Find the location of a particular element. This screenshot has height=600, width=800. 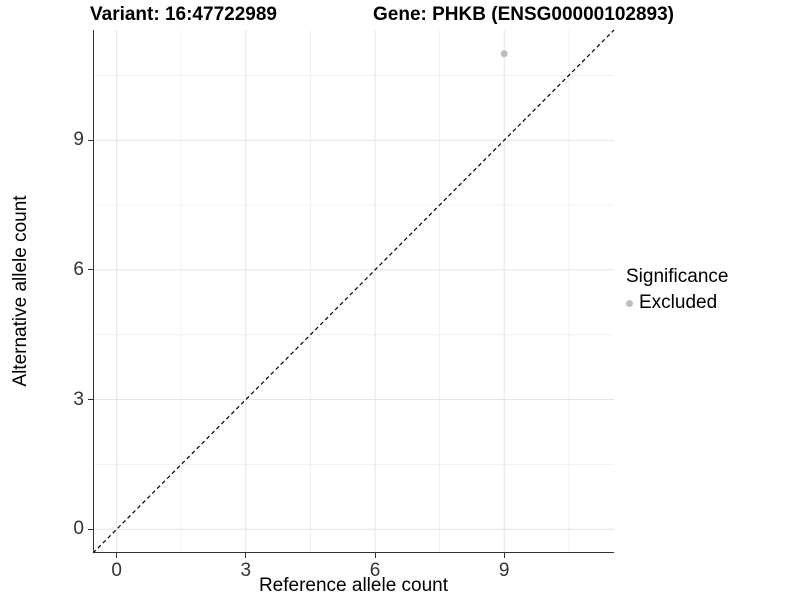

variant-title: Variant: 16:47722989 is located at coordinates (183, 14).